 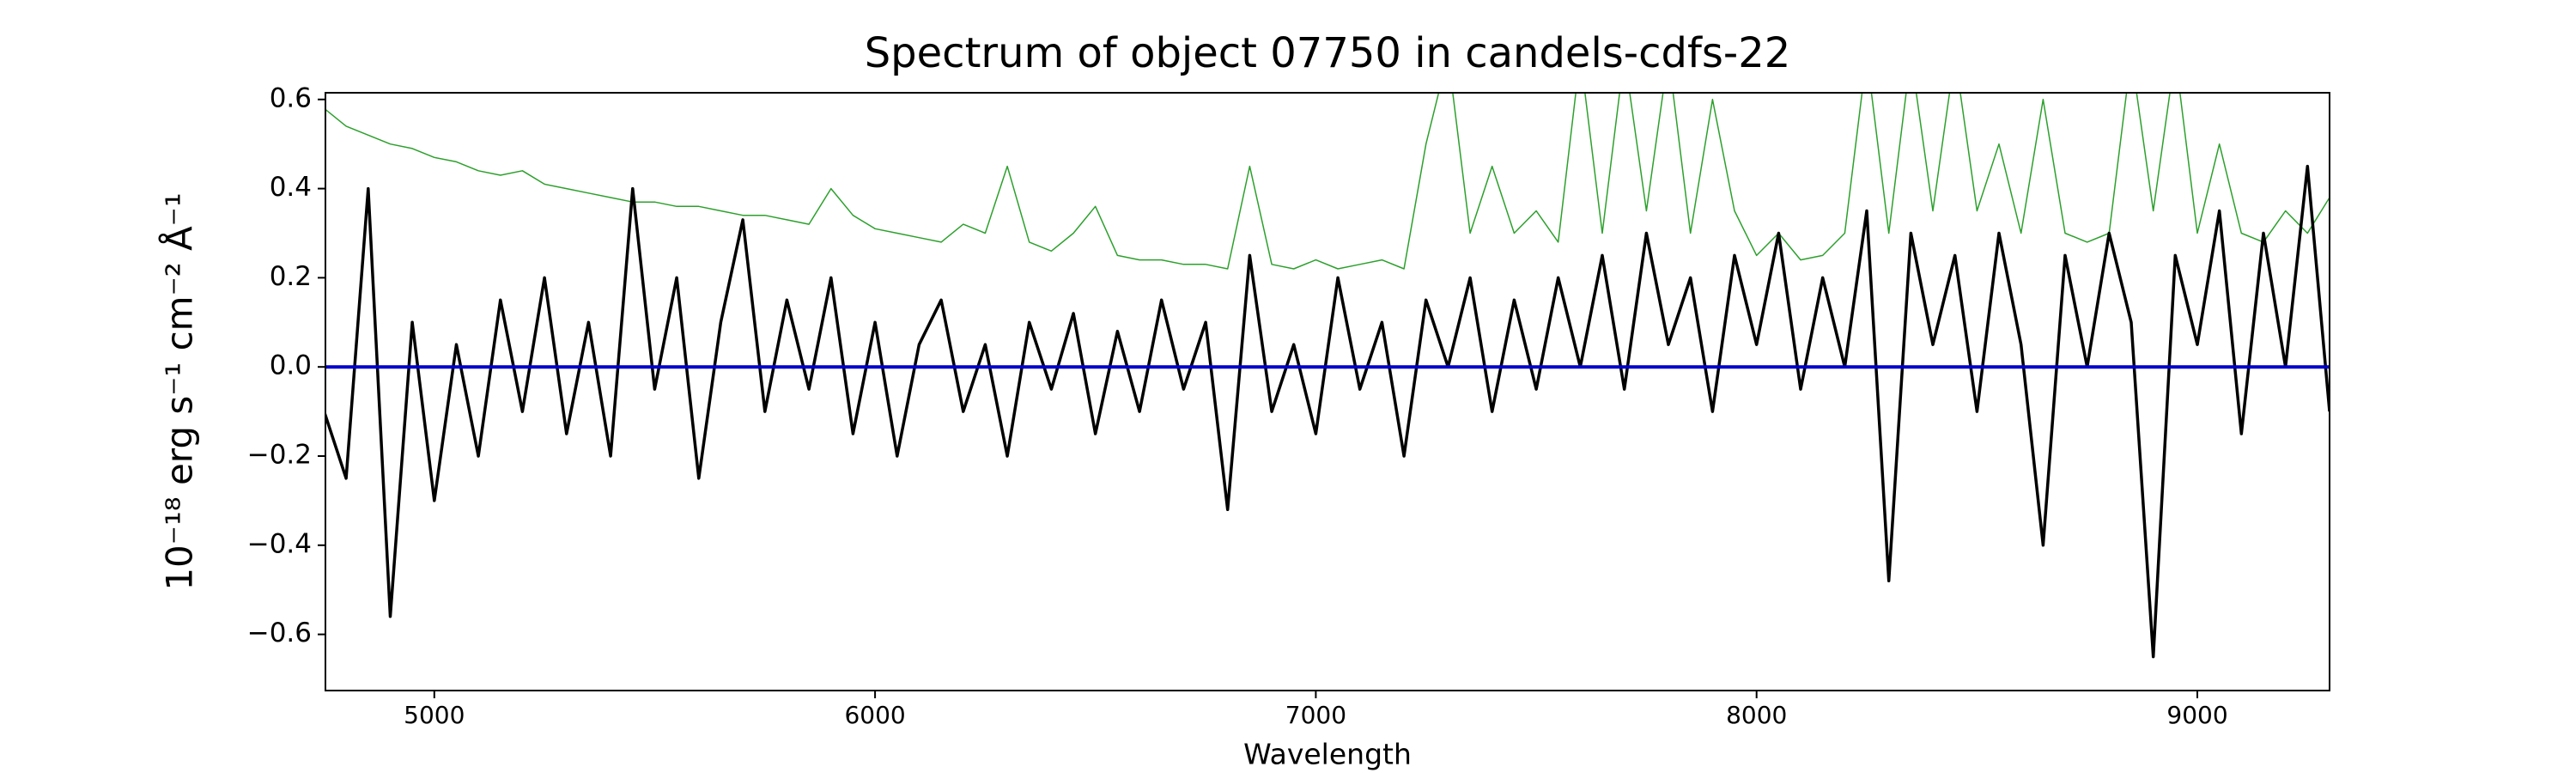 What do you see at coordinates (434, 715) in the screenshot?
I see `x-tick-label: 5000` at bounding box center [434, 715].